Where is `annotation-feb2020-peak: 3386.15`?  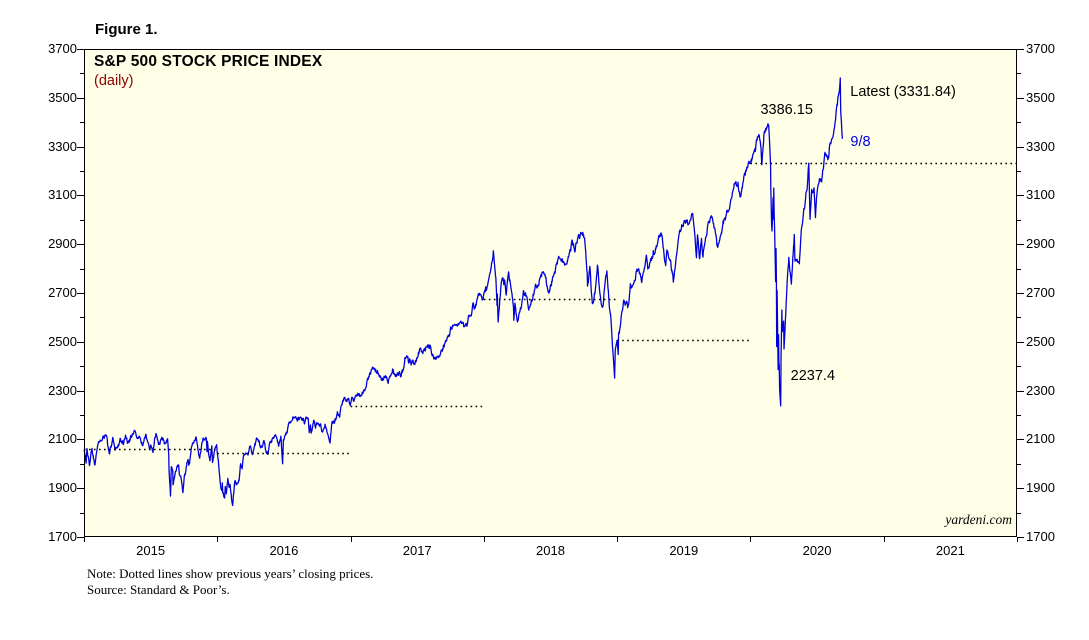 annotation-feb2020-peak: 3386.15 is located at coordinates (786, 109).